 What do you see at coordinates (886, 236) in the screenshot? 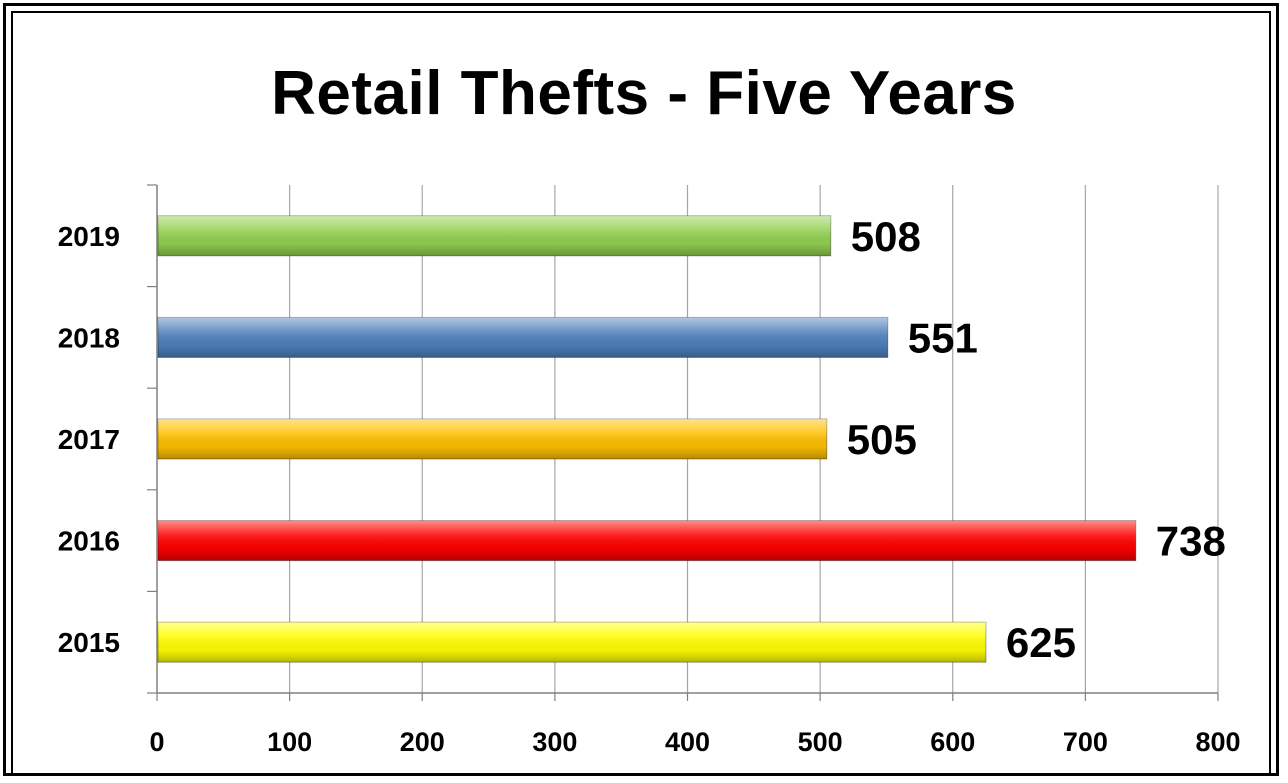
I see `data-label: 508` at bounding box center [886, 236].